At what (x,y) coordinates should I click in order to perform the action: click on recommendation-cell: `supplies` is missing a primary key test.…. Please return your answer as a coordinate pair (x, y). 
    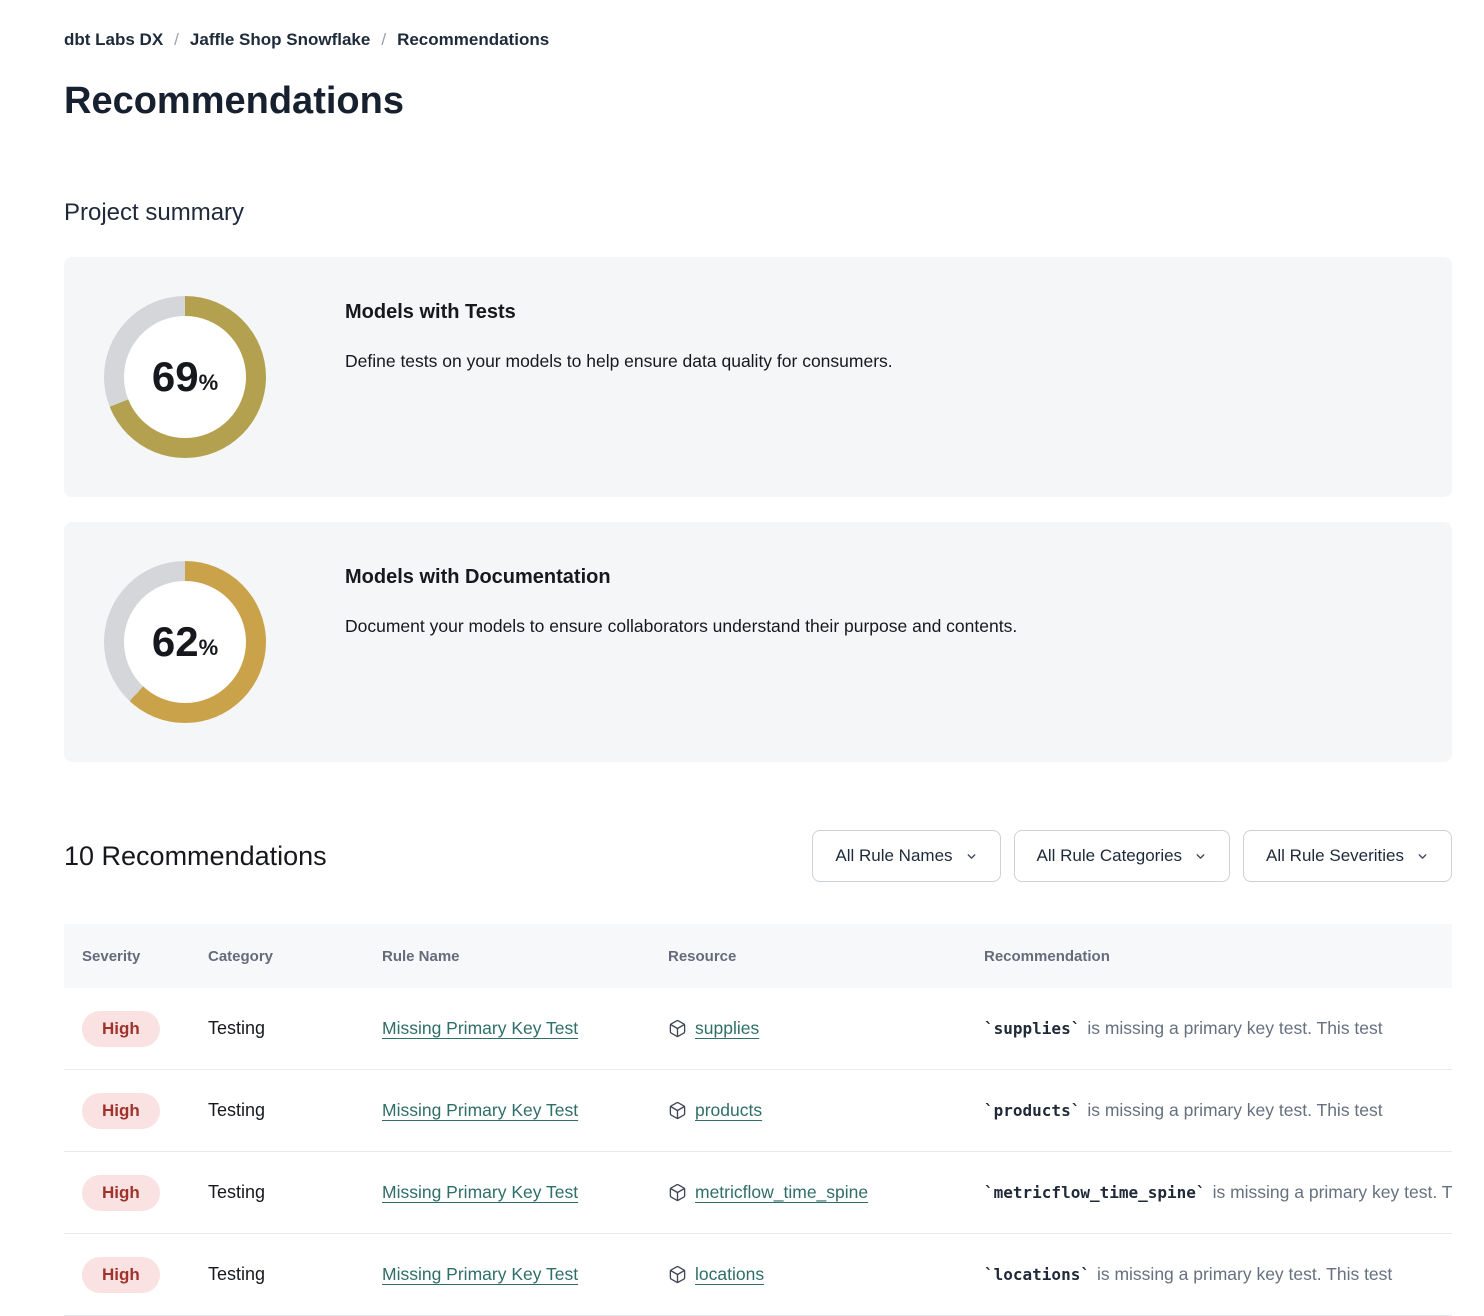
    Looking at the image, I should click on (1218, 1028).